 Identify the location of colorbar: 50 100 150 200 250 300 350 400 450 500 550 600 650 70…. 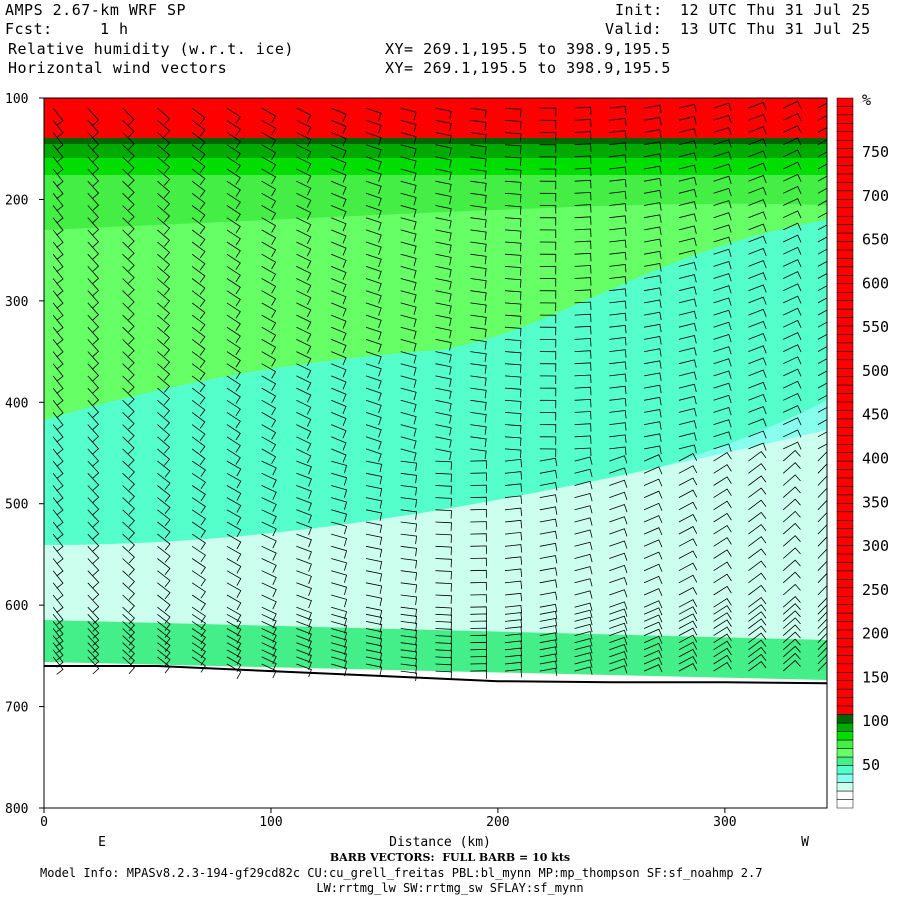
(862, 453).